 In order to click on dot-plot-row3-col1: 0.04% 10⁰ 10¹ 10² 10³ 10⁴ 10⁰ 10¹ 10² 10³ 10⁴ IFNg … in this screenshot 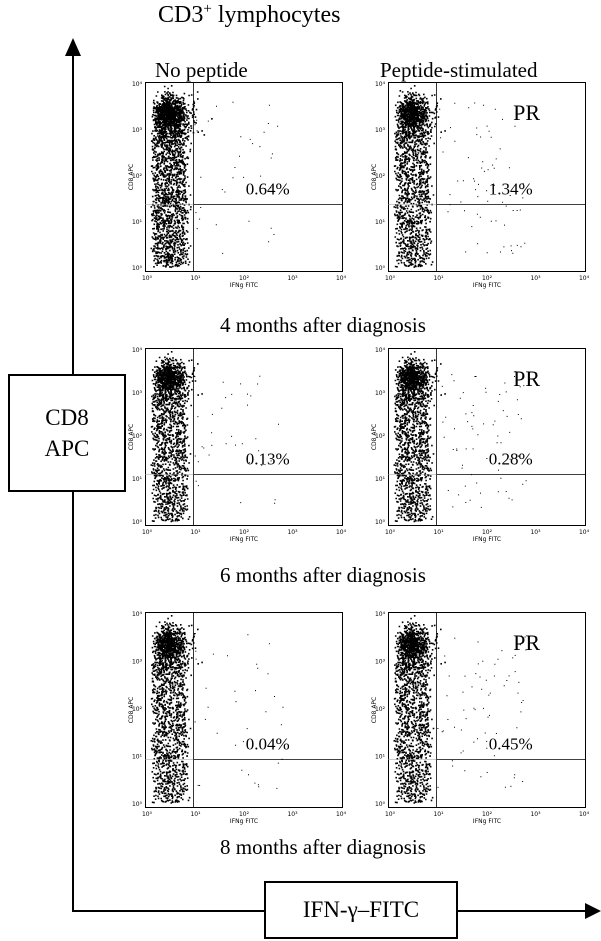, I will do `click(237, 718)`.